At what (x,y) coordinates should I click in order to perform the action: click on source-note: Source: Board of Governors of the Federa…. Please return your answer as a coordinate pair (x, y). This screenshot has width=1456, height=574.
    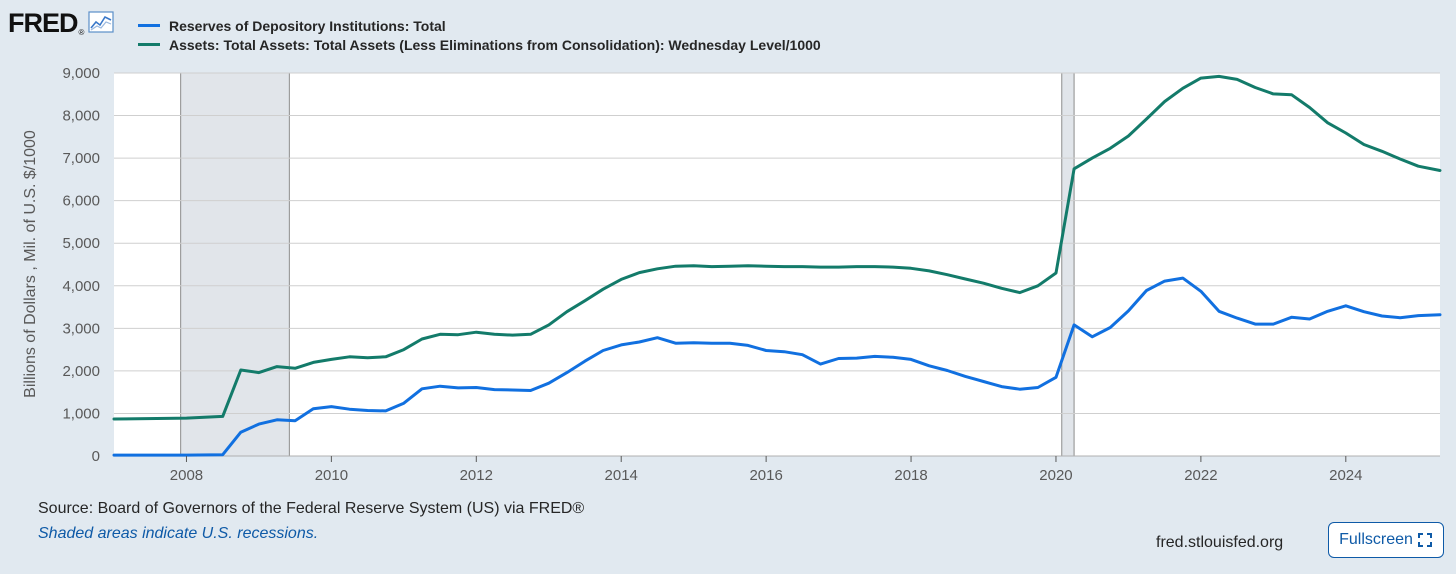
    Looking at the image, I should click on (311, 508).